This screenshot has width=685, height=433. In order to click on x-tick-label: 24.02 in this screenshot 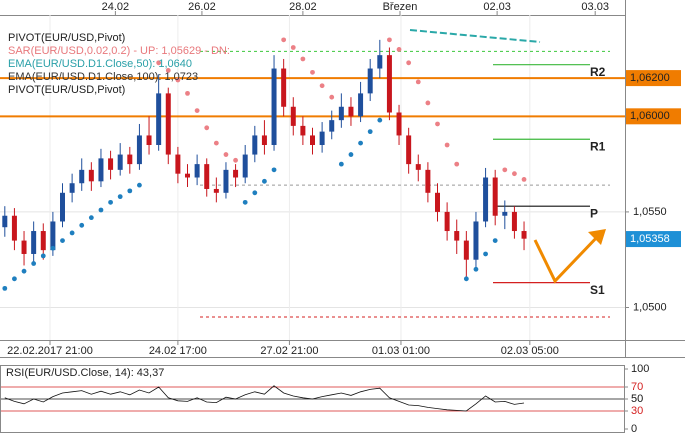, I will do `click(116, 7)`.